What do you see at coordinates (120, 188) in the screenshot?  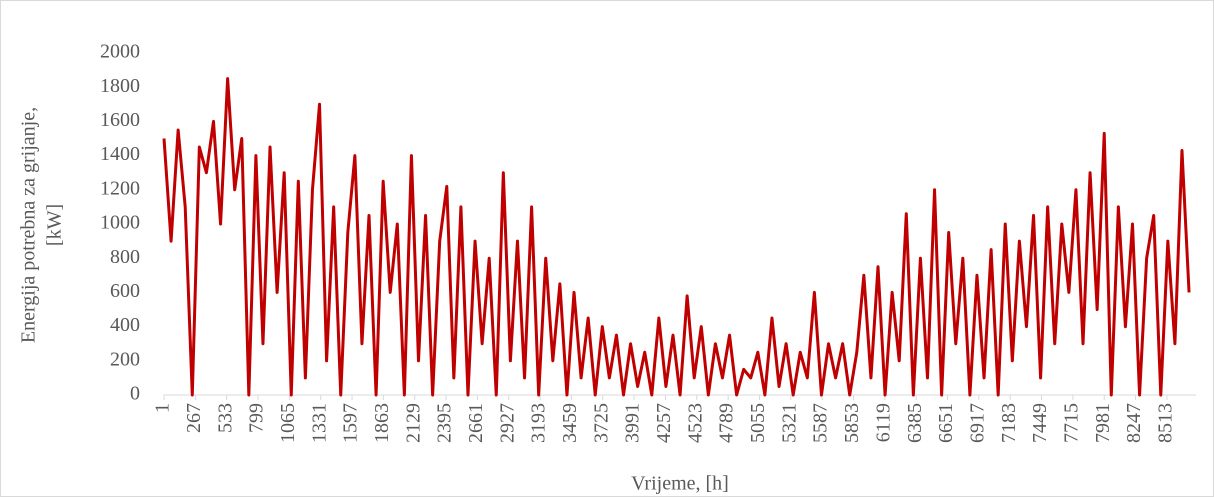 I see `y-tick-label: 1200` at bounding box center [120, 188].